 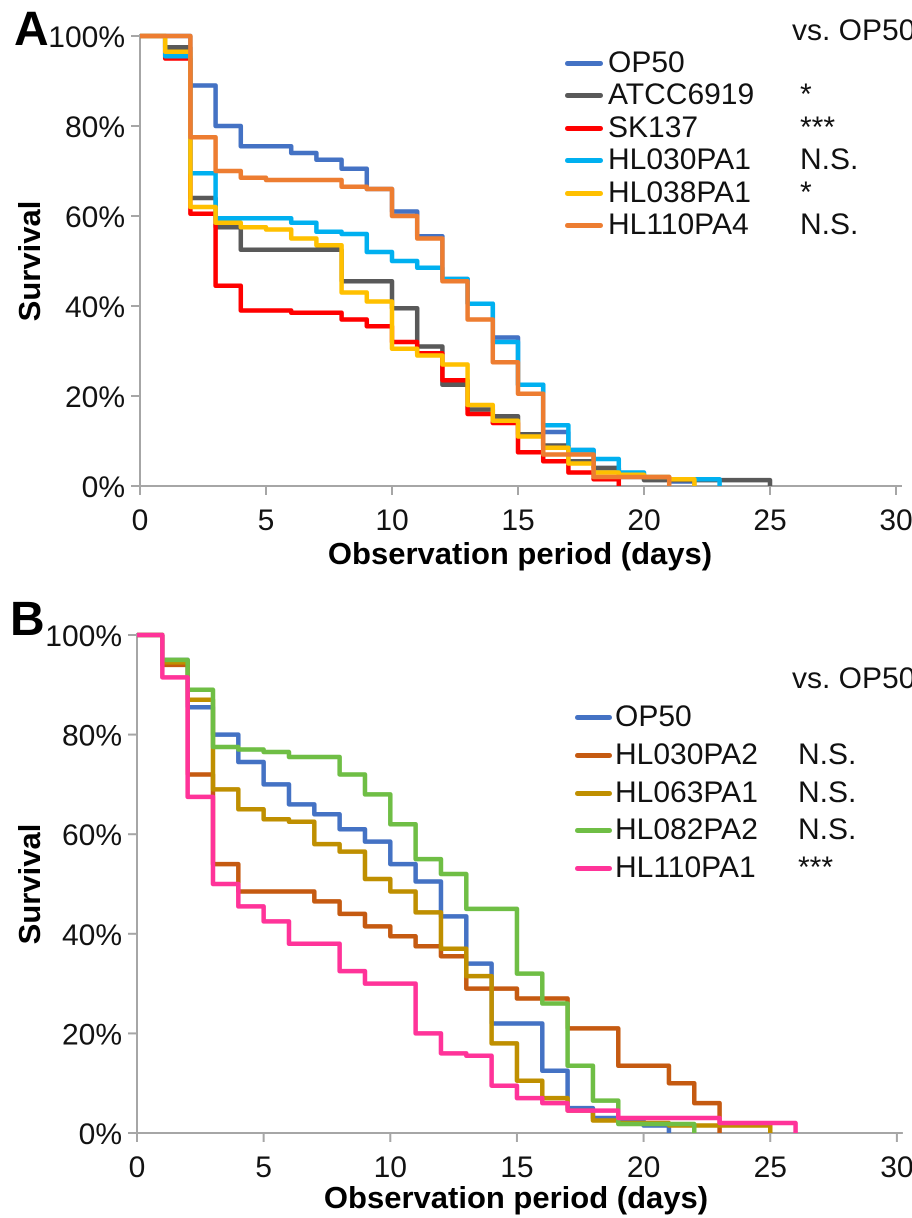 What do you see at coordinates (27, 619) in the screenshot?
I see `panel-b-label: B` at bounding box center [27, 619].